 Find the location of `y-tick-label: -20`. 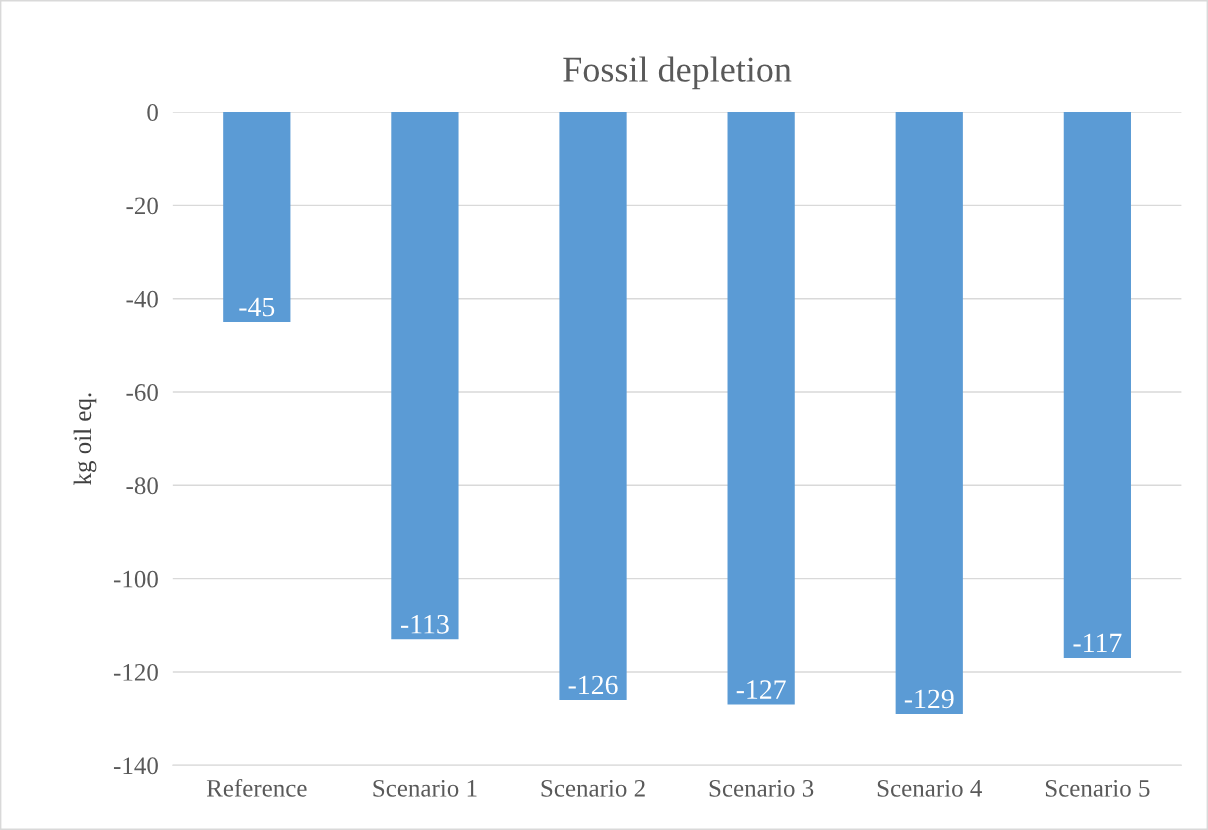

y-tick-label: -20 is located at coordinates (142, 206).